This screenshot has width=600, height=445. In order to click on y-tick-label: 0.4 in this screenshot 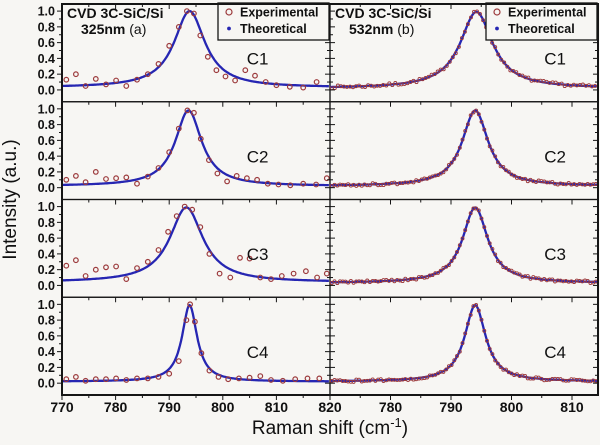, I will do `click(46, 59)`.